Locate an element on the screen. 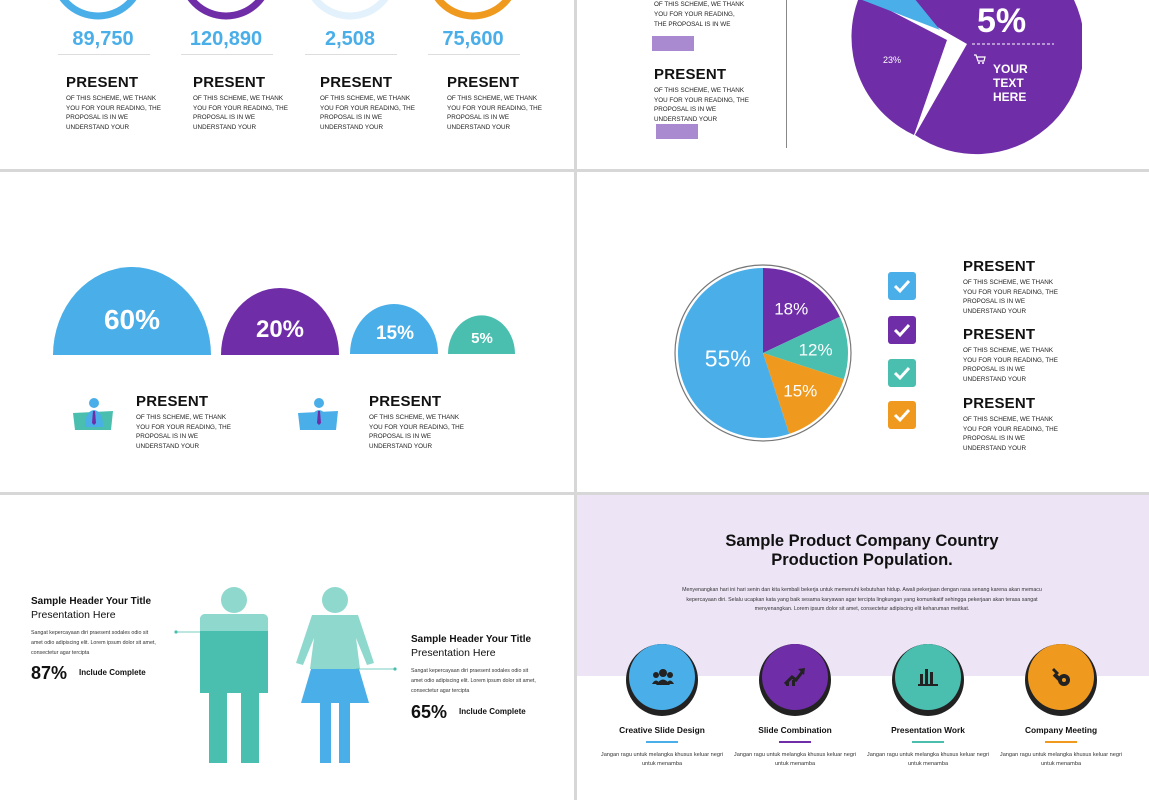 This screenshot has width=1149, height=800. dome-label: 5% is located at coordinates (482, 338).